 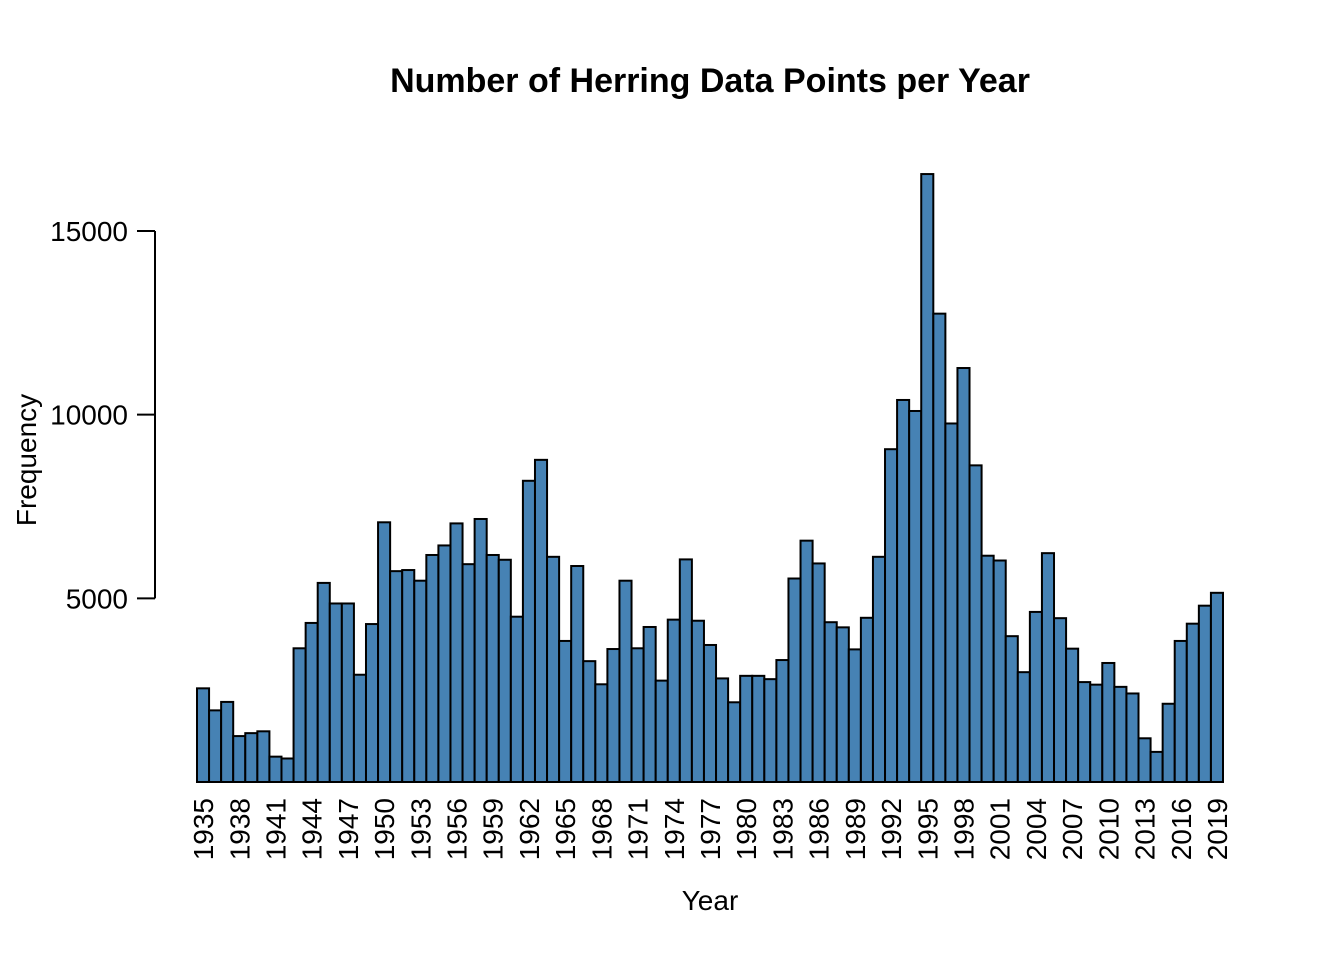 I want to click on bar-1970, so click(x=625, y=681).